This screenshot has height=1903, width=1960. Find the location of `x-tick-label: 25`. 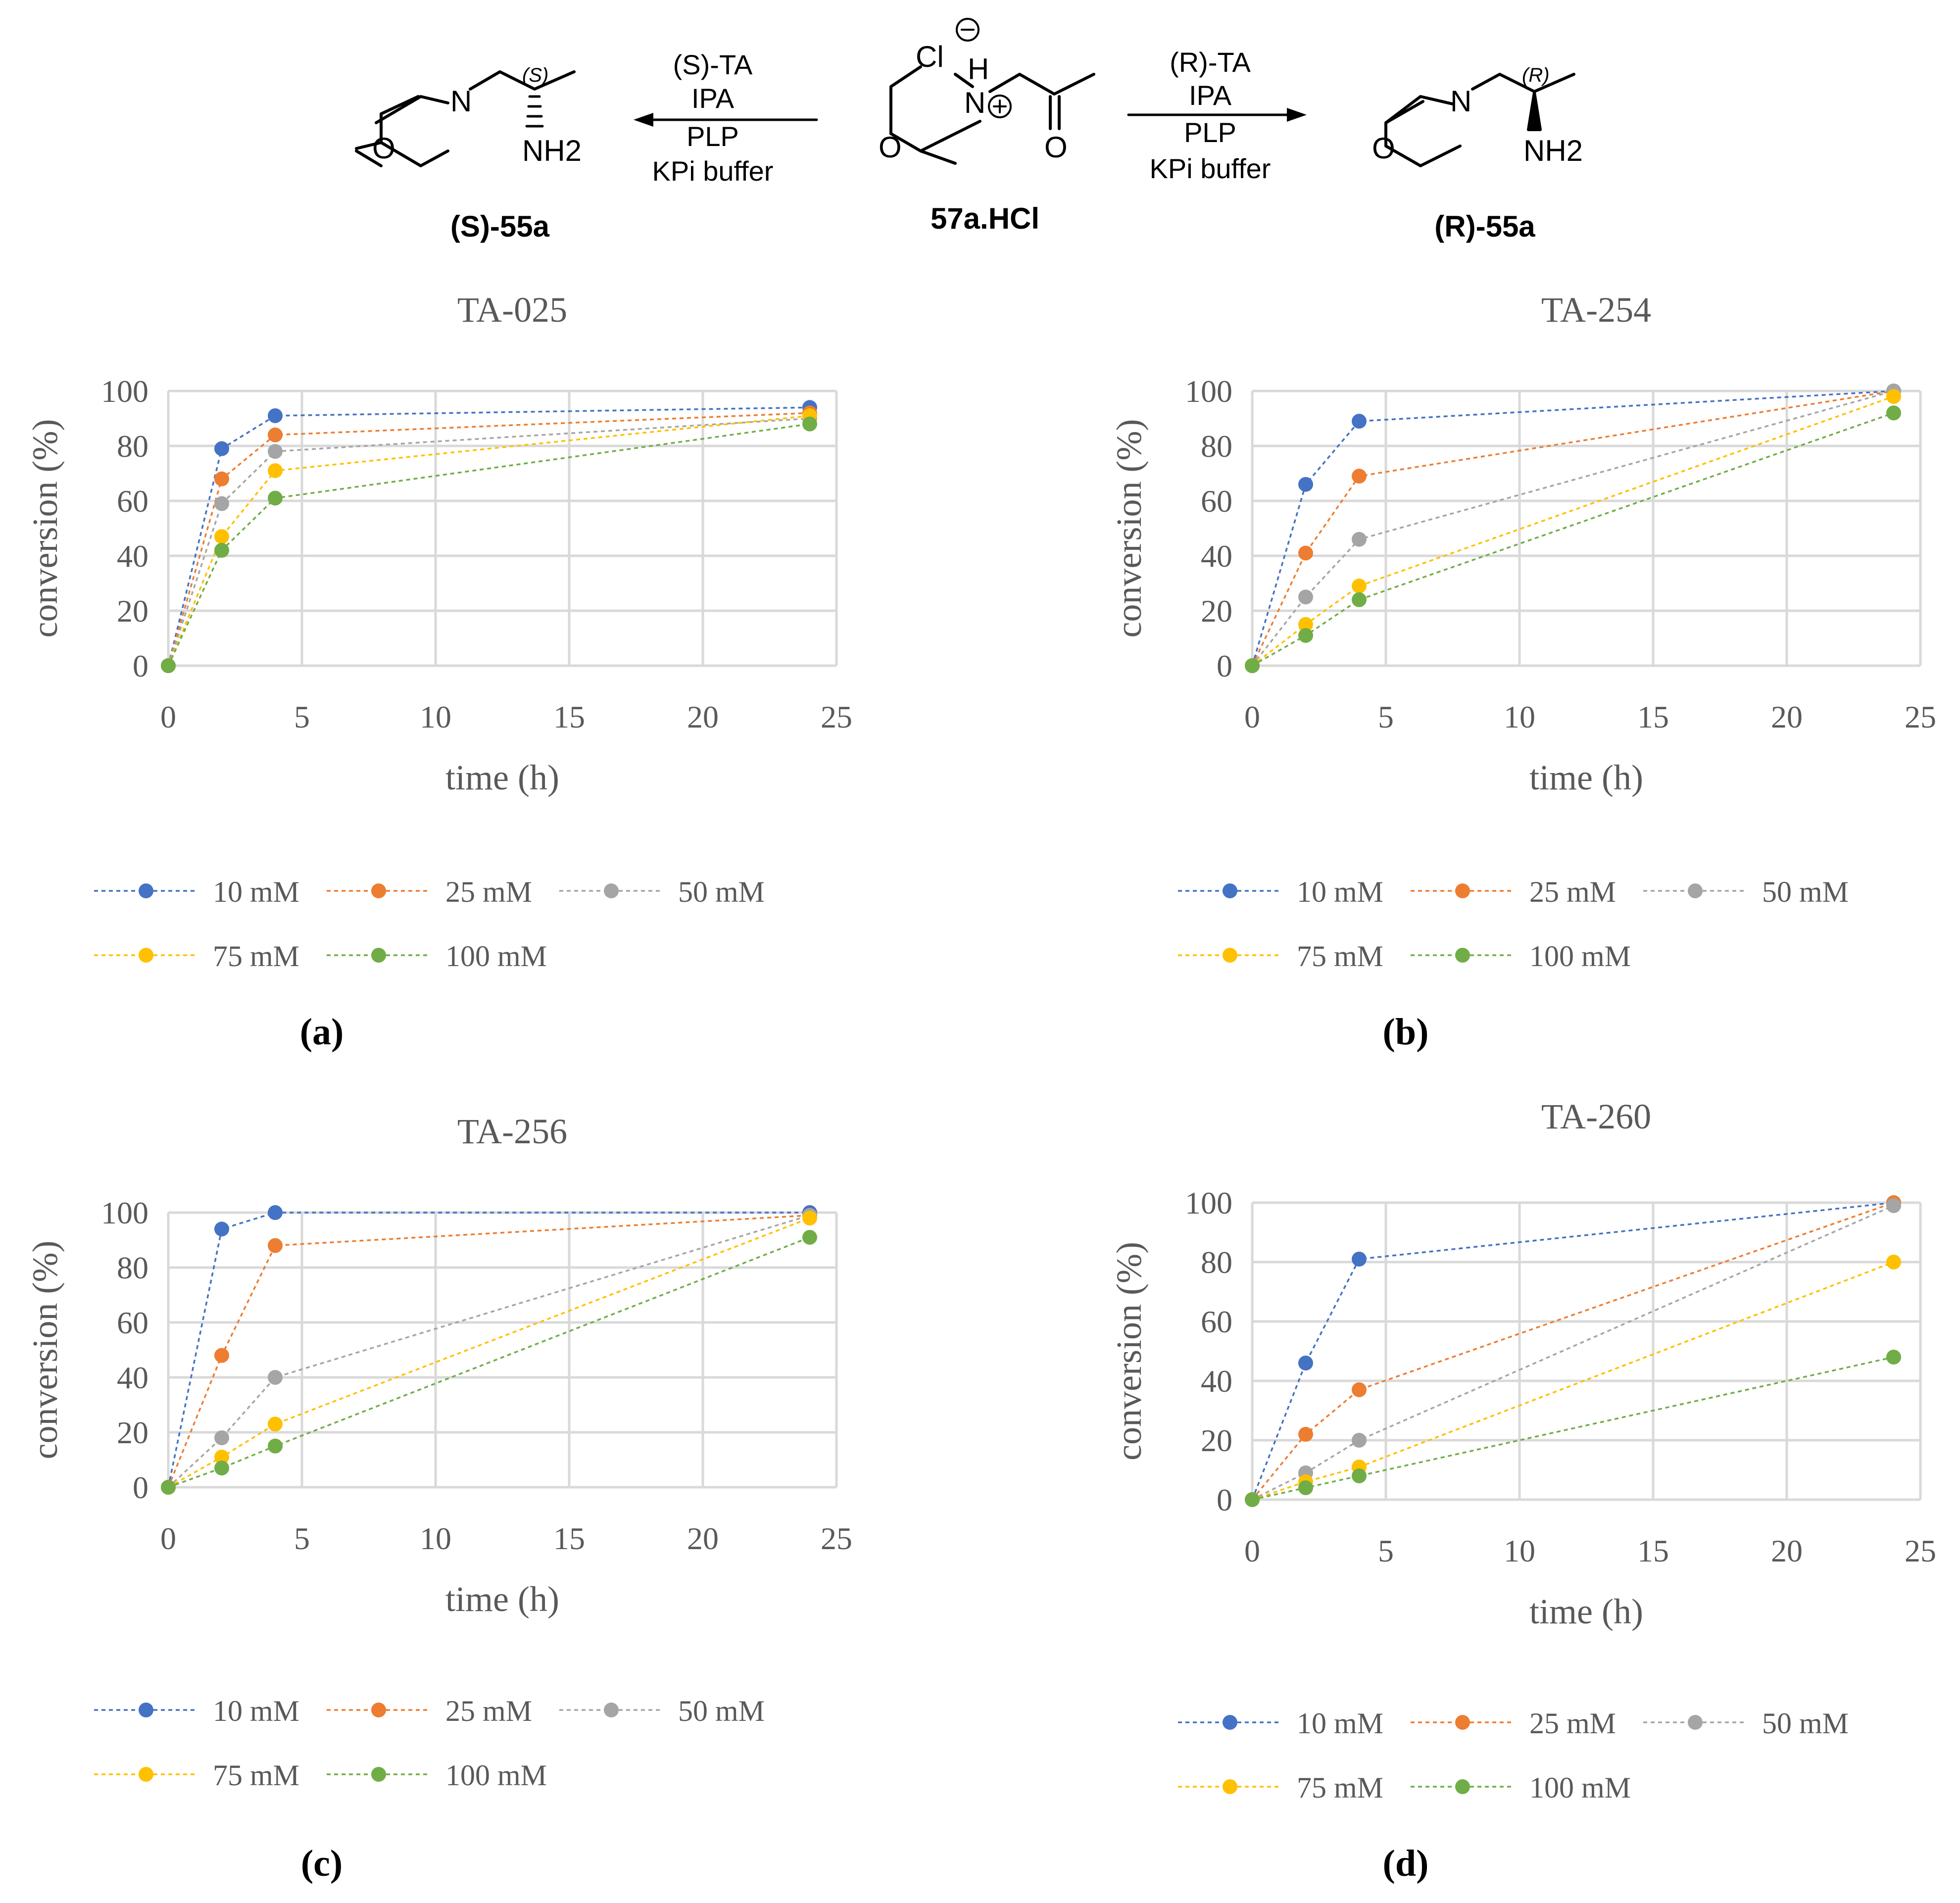

x-tick-label: 25 is located at coordinates (1920, 1550).